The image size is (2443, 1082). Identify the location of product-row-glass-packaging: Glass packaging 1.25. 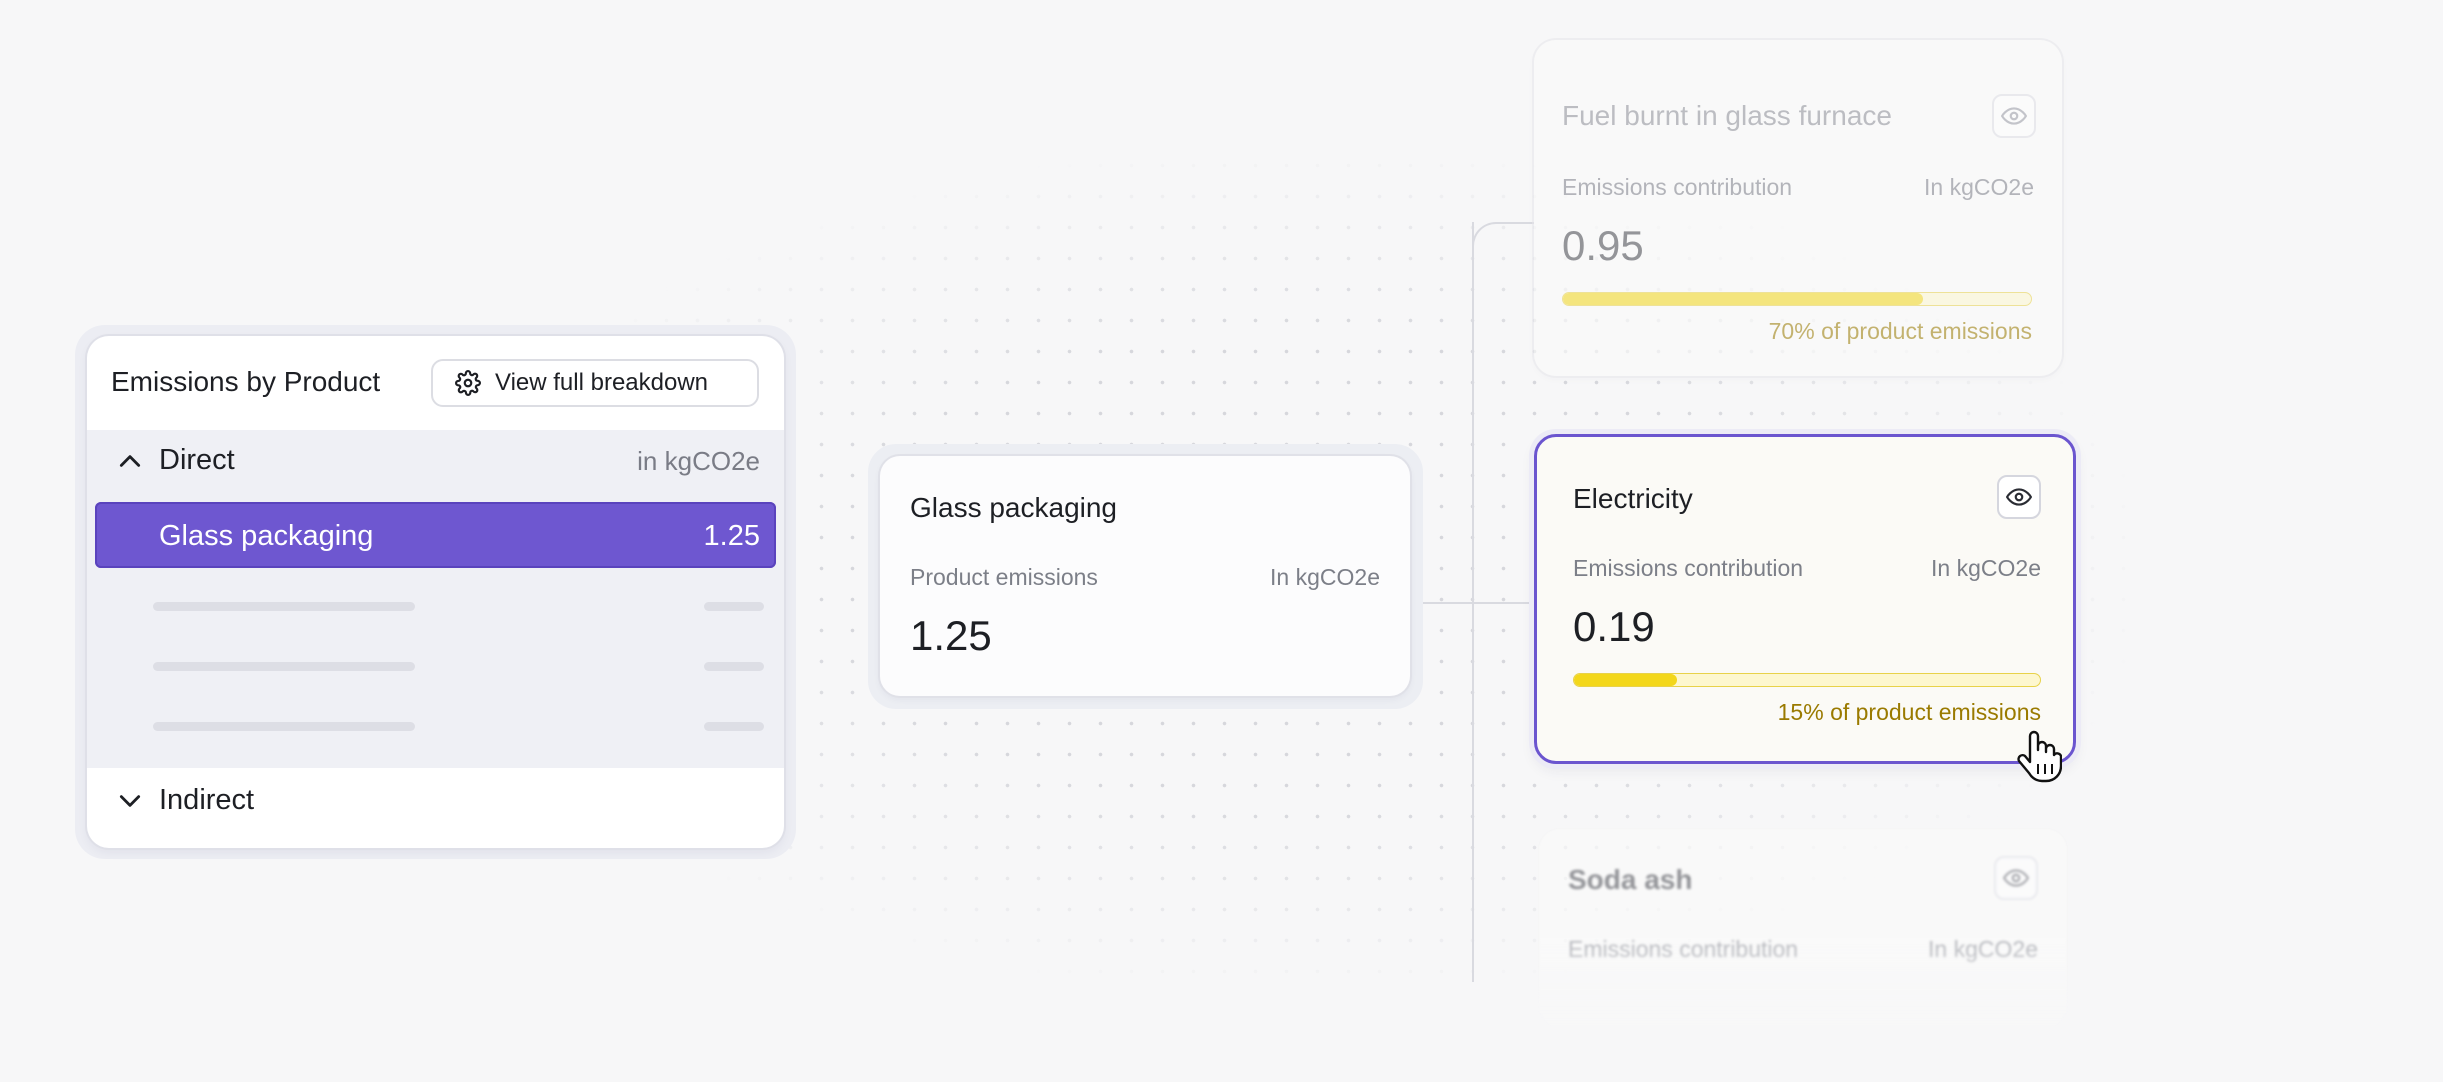
(435, 535).